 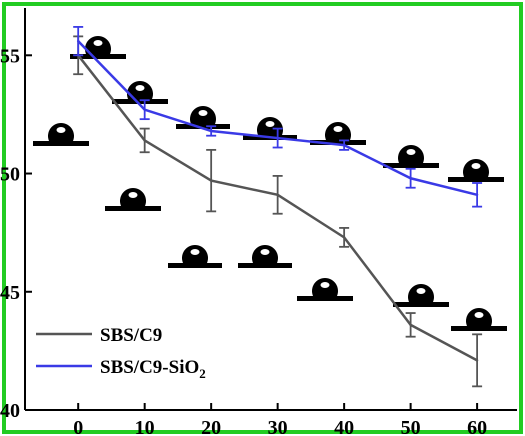 What do you see at coordinates (202, 373) in the screenshot?
I see `legend-label-sbs-c9-sio2-subscript: 2` at bounding box center [202, 373].